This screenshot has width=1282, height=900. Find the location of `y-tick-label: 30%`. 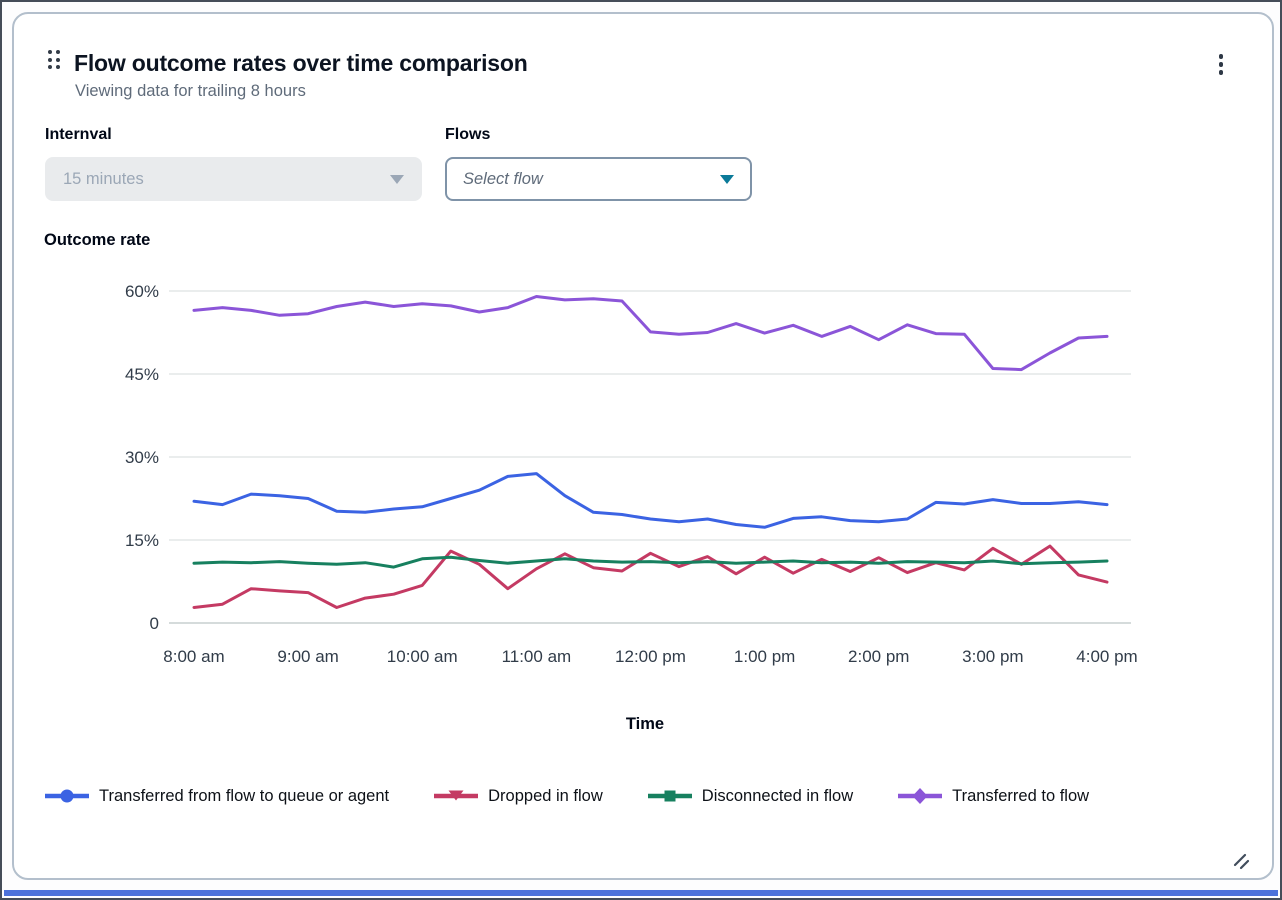

y-tick-label: 30% is located at coordinates (142, 457).